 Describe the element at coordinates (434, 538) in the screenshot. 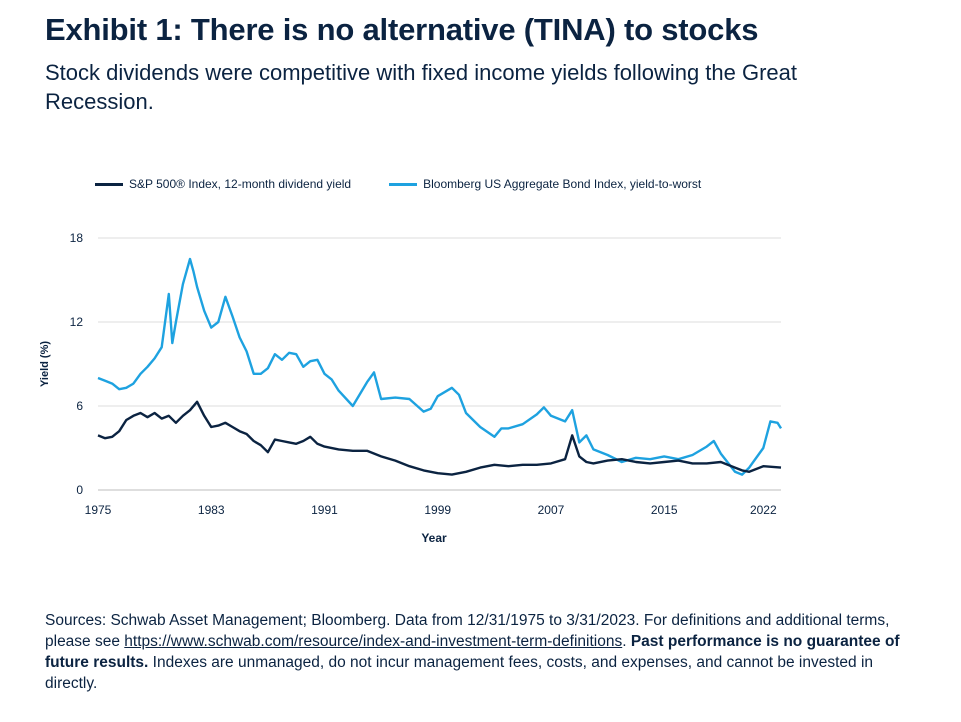

I see `x-axis-label: Year` at that location.